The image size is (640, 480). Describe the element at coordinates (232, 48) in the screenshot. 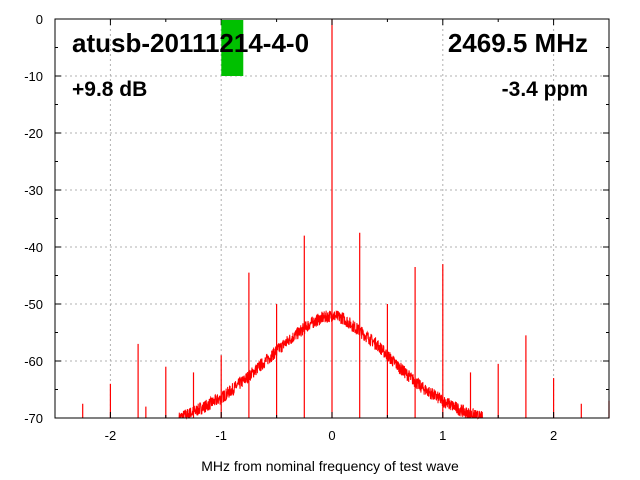

I see `channel-marker` at that location.